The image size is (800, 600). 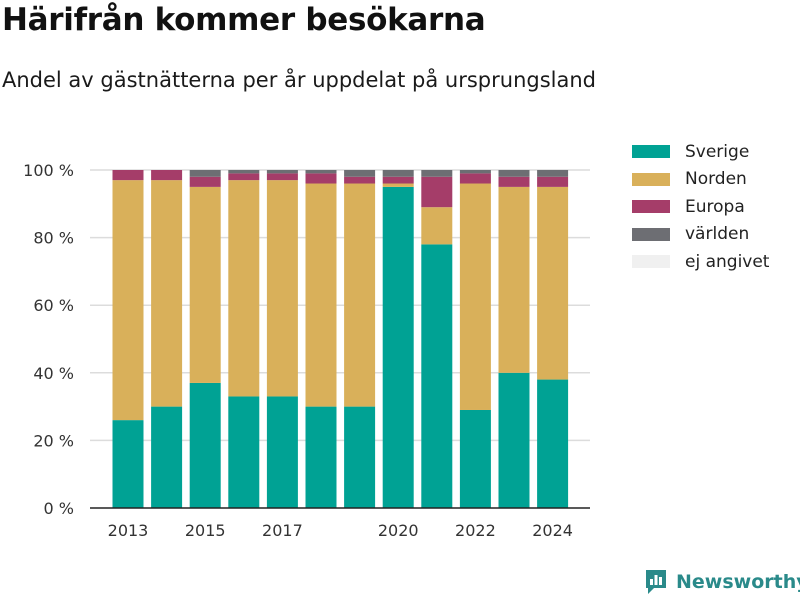 I want to click on legend-label: Europa, so click(x=715, y=206).